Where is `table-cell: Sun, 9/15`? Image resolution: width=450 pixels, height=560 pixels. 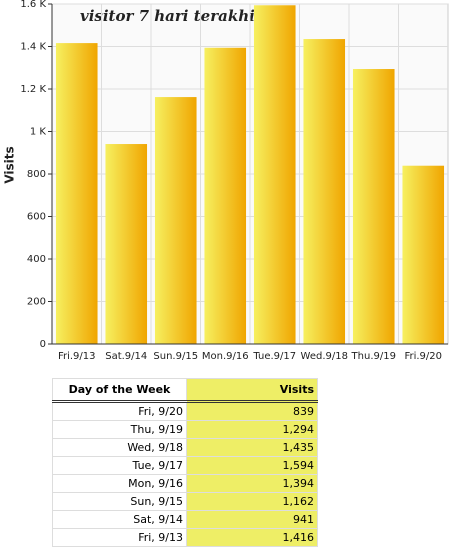
table-cell: Sun, 9/15 is located at coordinates (119, 501).